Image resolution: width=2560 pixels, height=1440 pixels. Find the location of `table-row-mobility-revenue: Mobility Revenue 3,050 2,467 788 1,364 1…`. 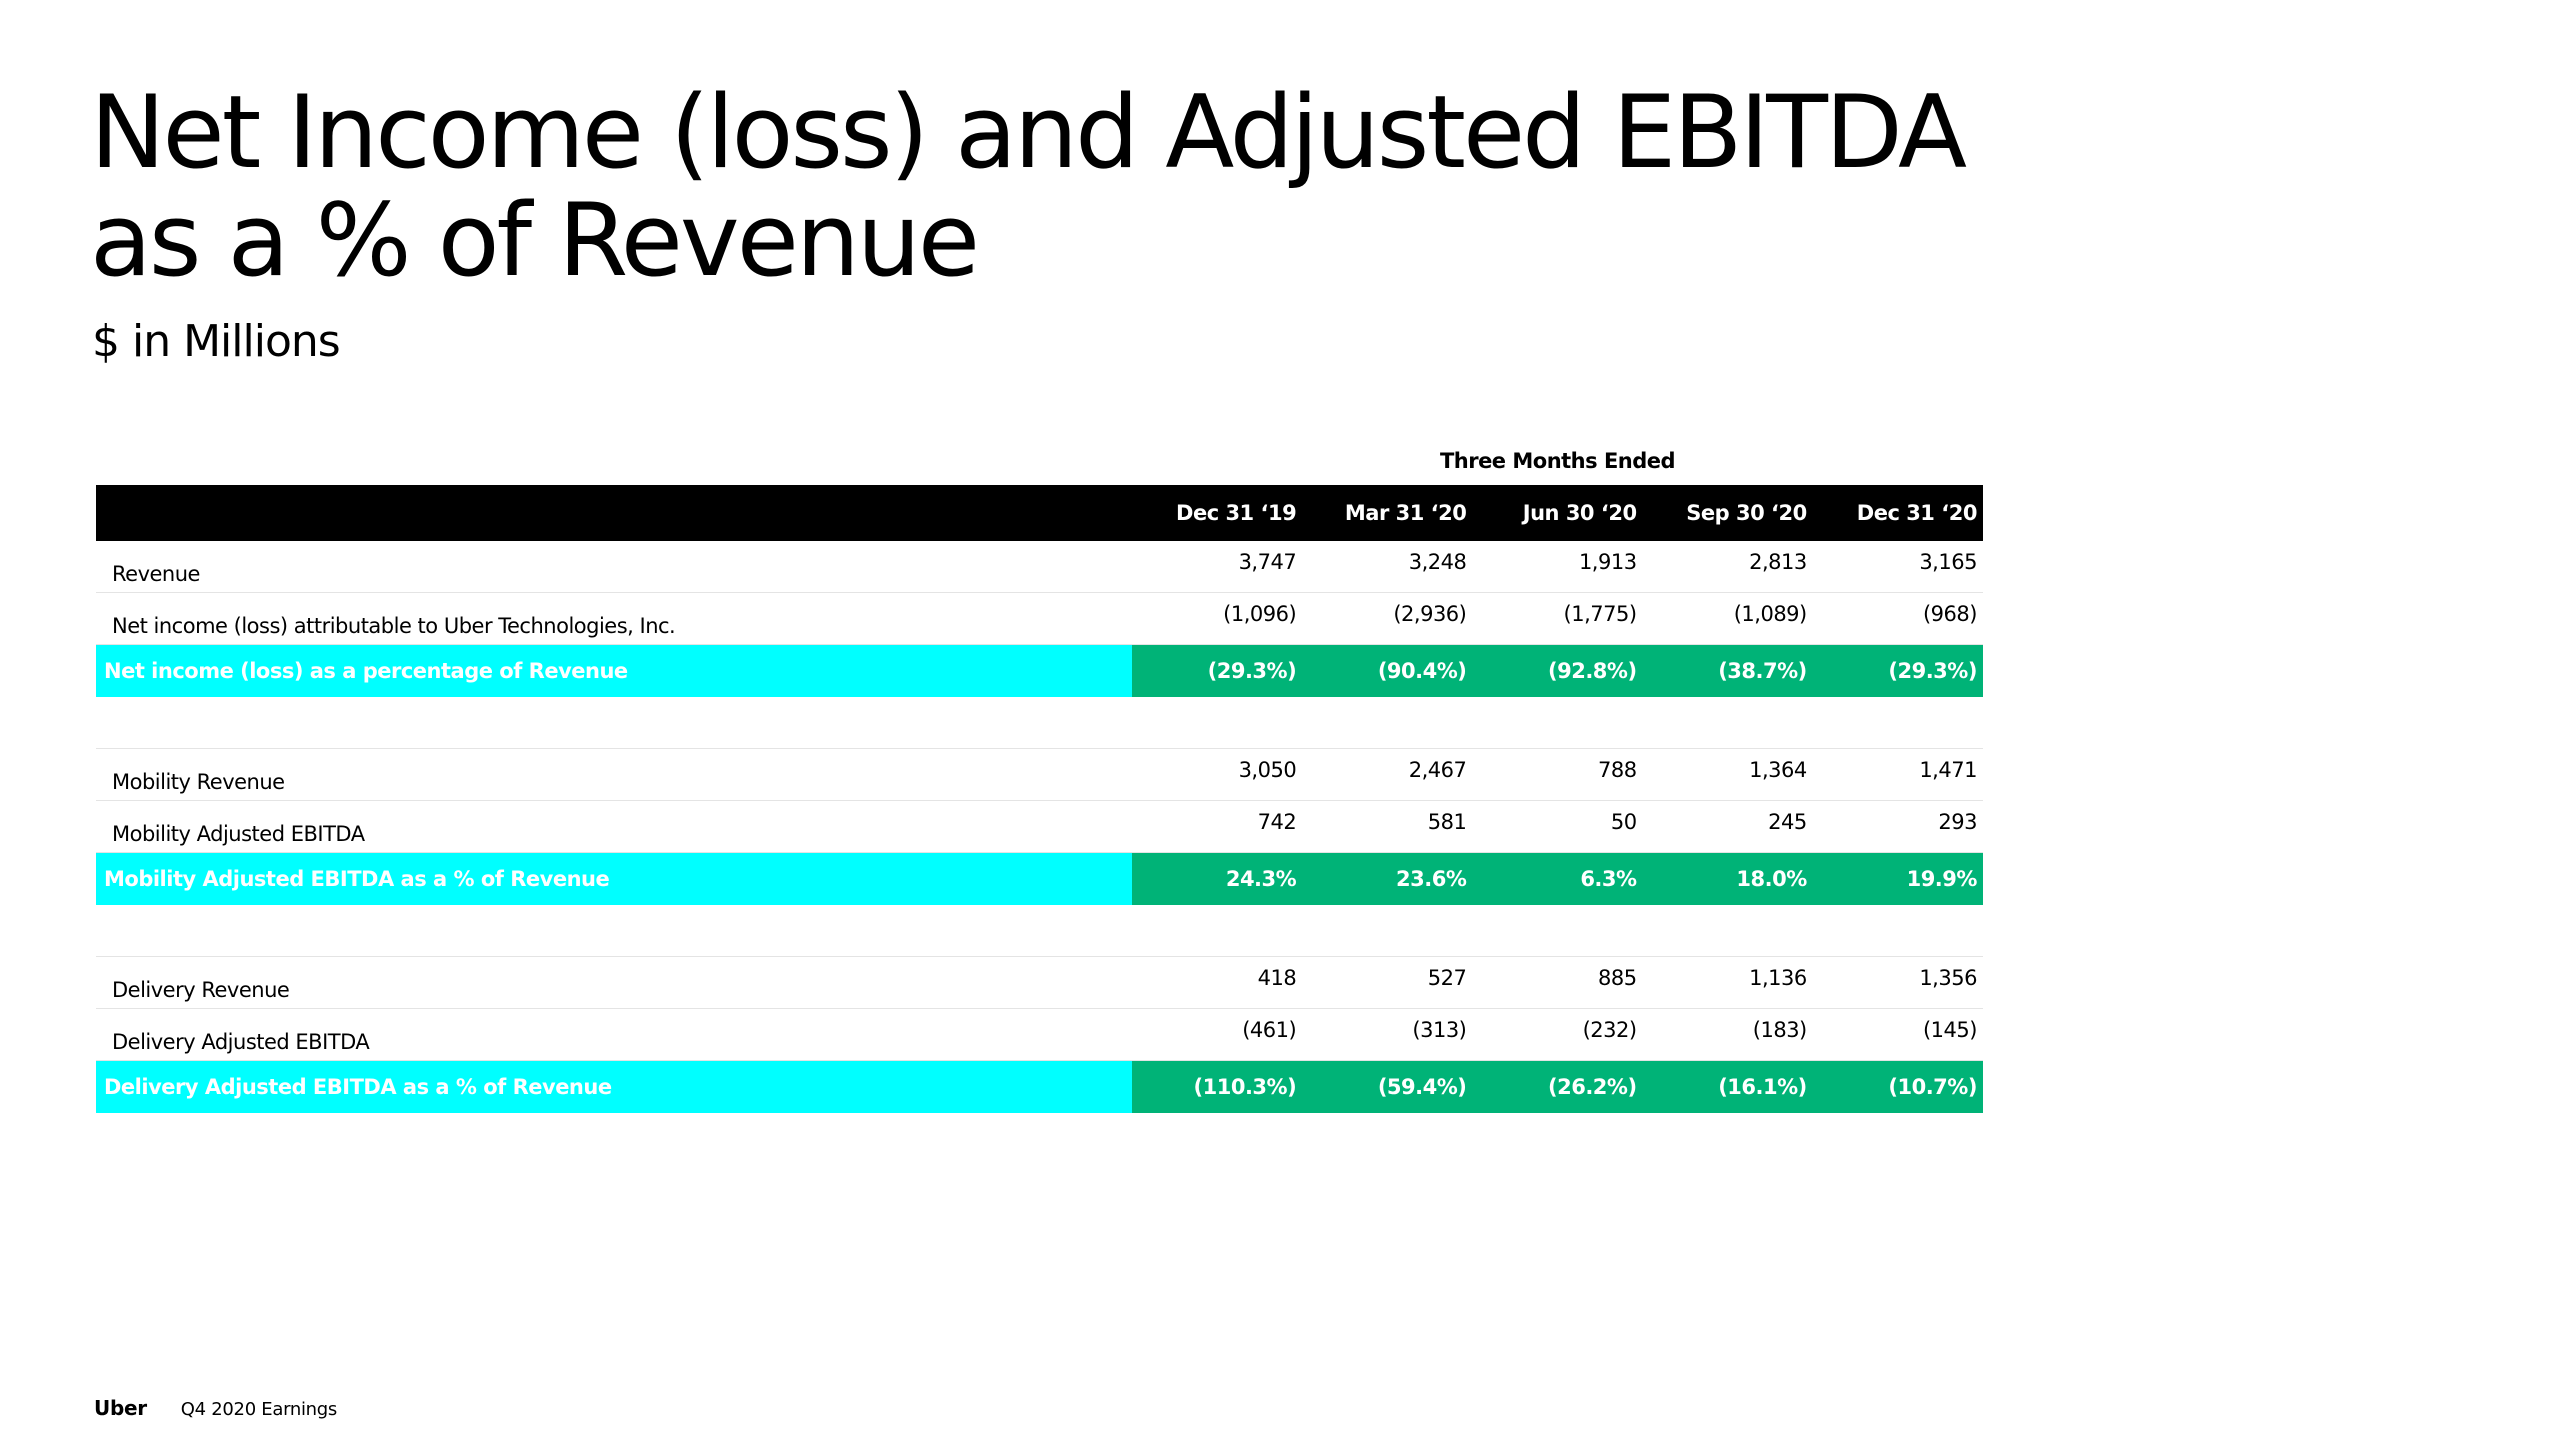

table-row-mobility-revenue: Mobility Revenue 3,050 2,467 788 1,364 1… is located at coordinates (1039, 775).